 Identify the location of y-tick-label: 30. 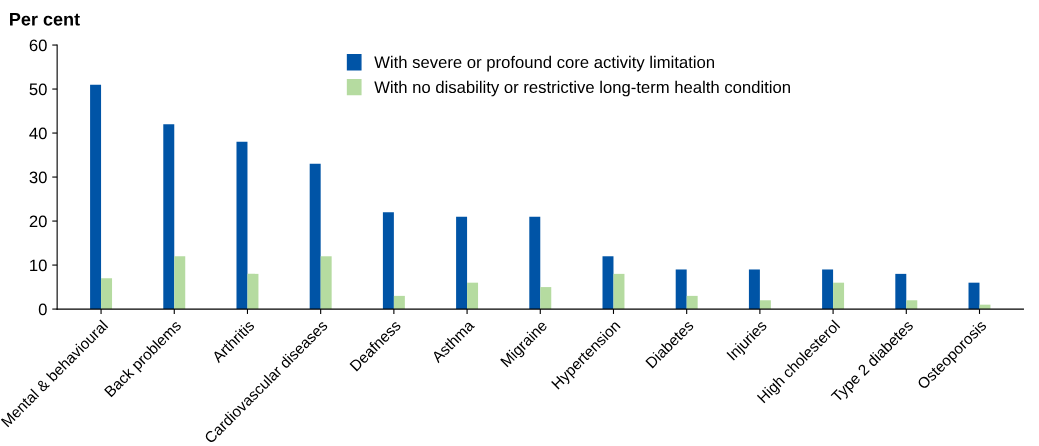
(38, 177).